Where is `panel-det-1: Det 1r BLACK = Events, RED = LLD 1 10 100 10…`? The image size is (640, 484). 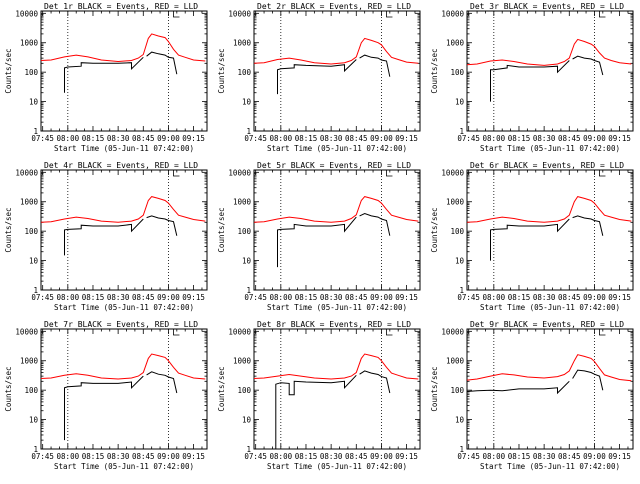 panel-det-1: Det 1r BLACK = Events, RED = LLD 1 10 100 10… is located at coordinates (106, 77).